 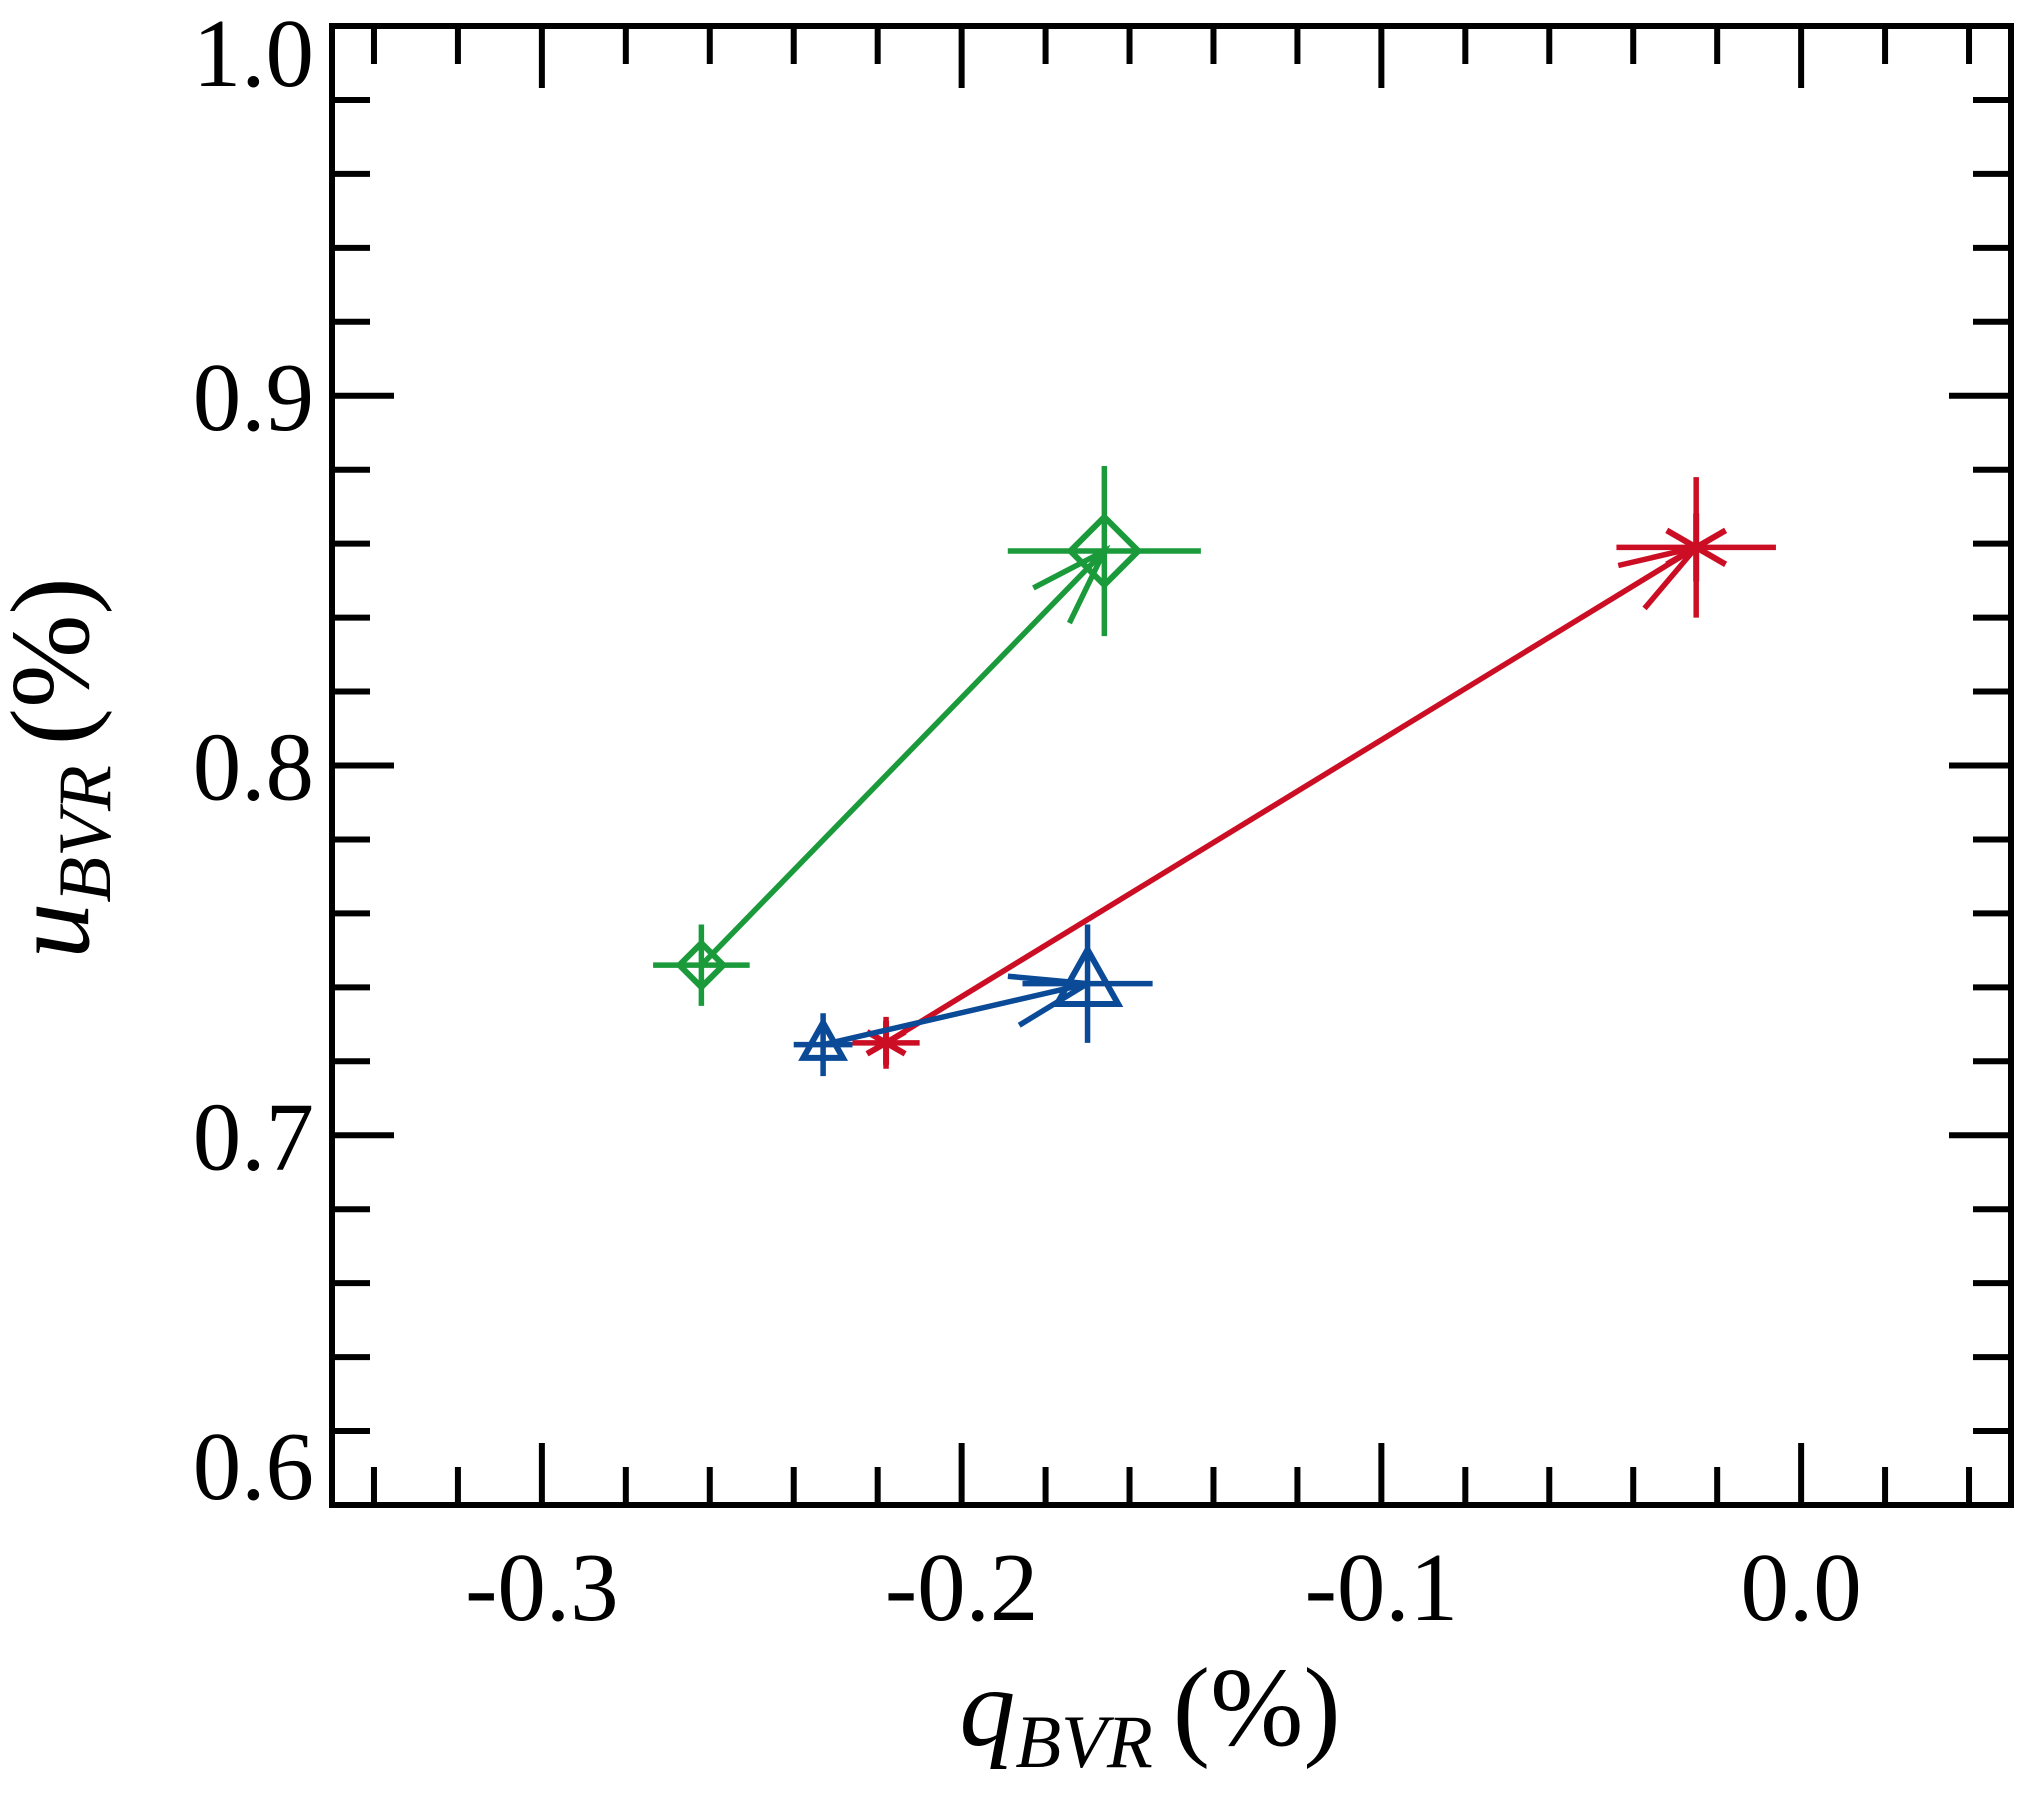 I want to click on y-axis-label: uBVR (%), so click(x=63, y=767).